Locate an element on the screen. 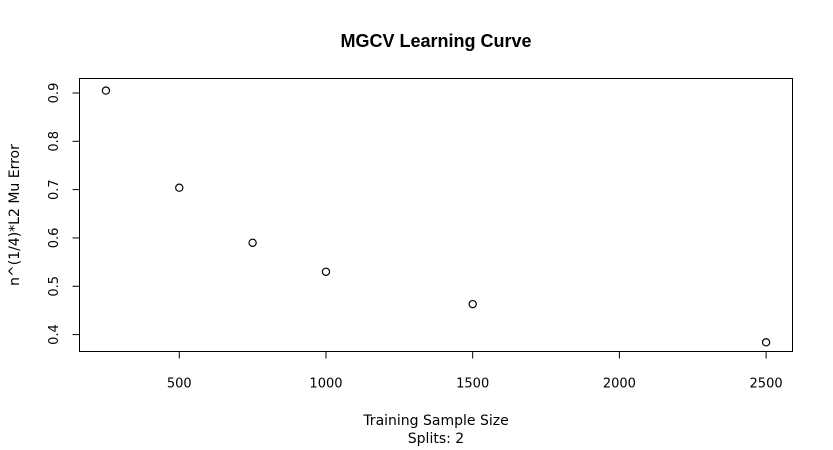 This screenshot has height=450, width=833. chart-title: MGCV Learning Curve is located at coordinates (435, 41).